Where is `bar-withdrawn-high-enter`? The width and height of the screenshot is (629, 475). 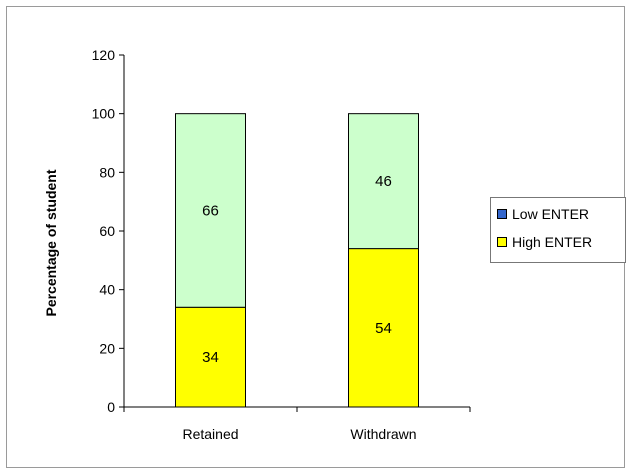 bar-withdrawn-high-enter is located at coordinates (383, 328).